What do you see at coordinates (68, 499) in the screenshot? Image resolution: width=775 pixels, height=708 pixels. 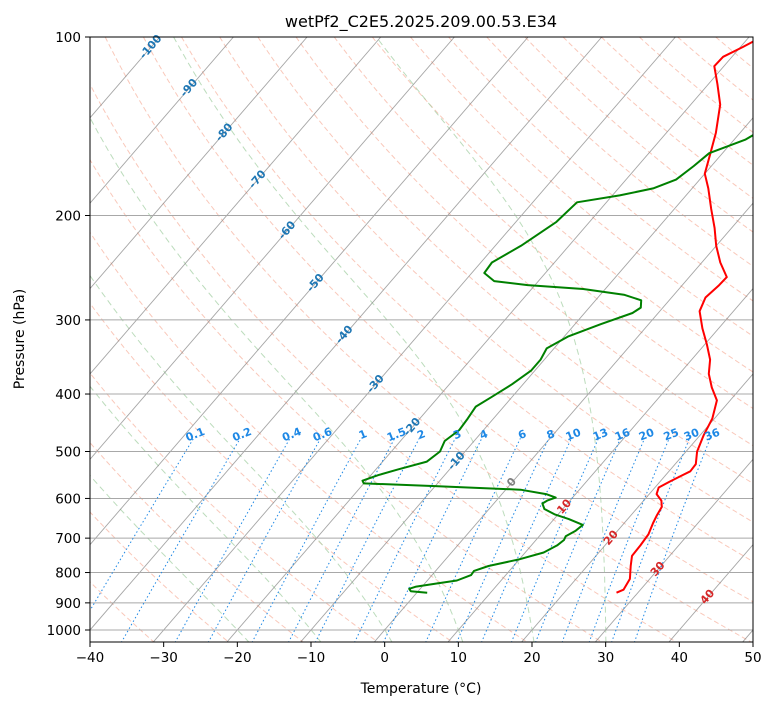 I see `y-tick-label: 600` at bounding box center [68, 499].